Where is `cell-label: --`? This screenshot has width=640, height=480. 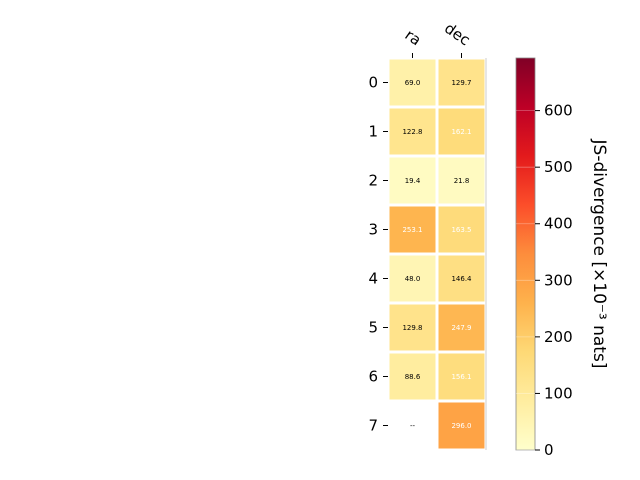
cell-label: -- is located at coordinates (413, 426).